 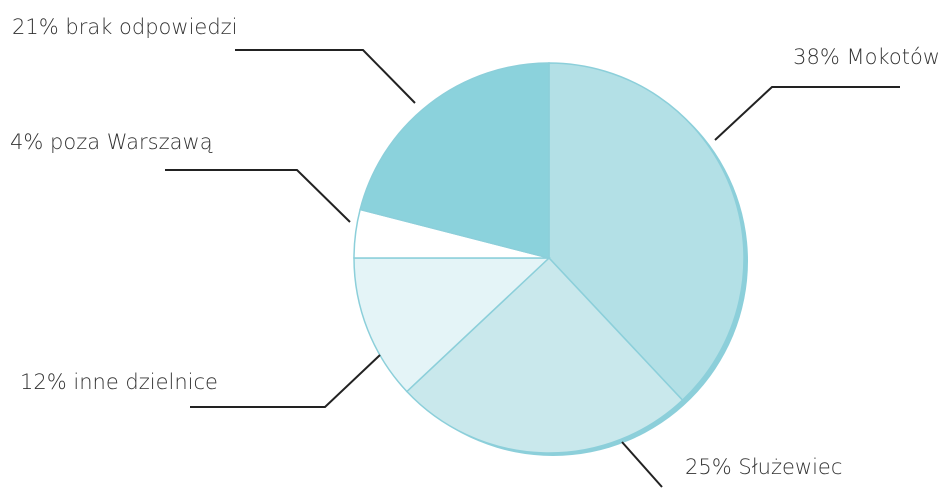 I want to click on slice-label: 25% Służewiec, so click(x=763, y=467).